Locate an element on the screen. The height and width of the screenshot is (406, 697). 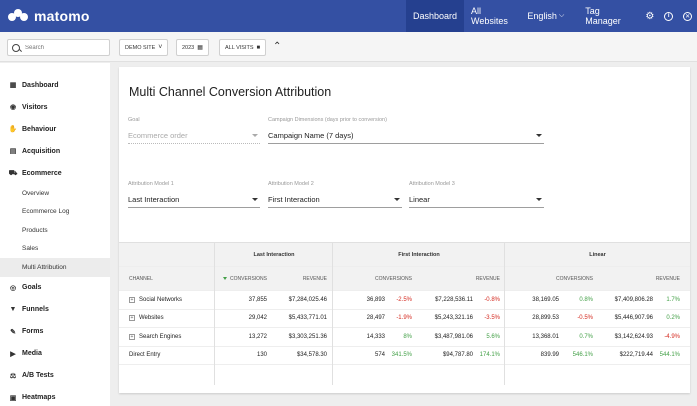
column-ln-conversions: CONVERSIONS is located at coordinates (574, 278).